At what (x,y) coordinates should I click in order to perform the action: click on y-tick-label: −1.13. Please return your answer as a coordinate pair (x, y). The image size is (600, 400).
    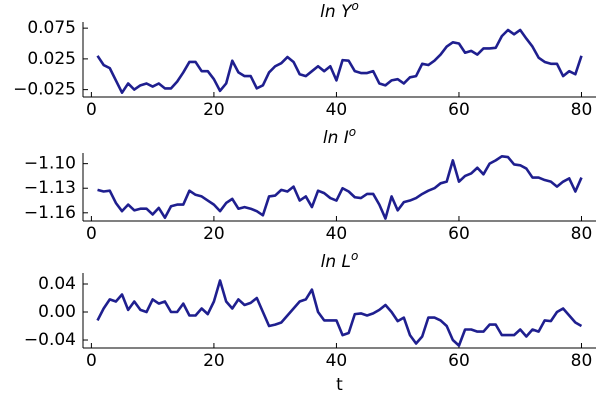
    Looking at the image, I should click on (50, 188).